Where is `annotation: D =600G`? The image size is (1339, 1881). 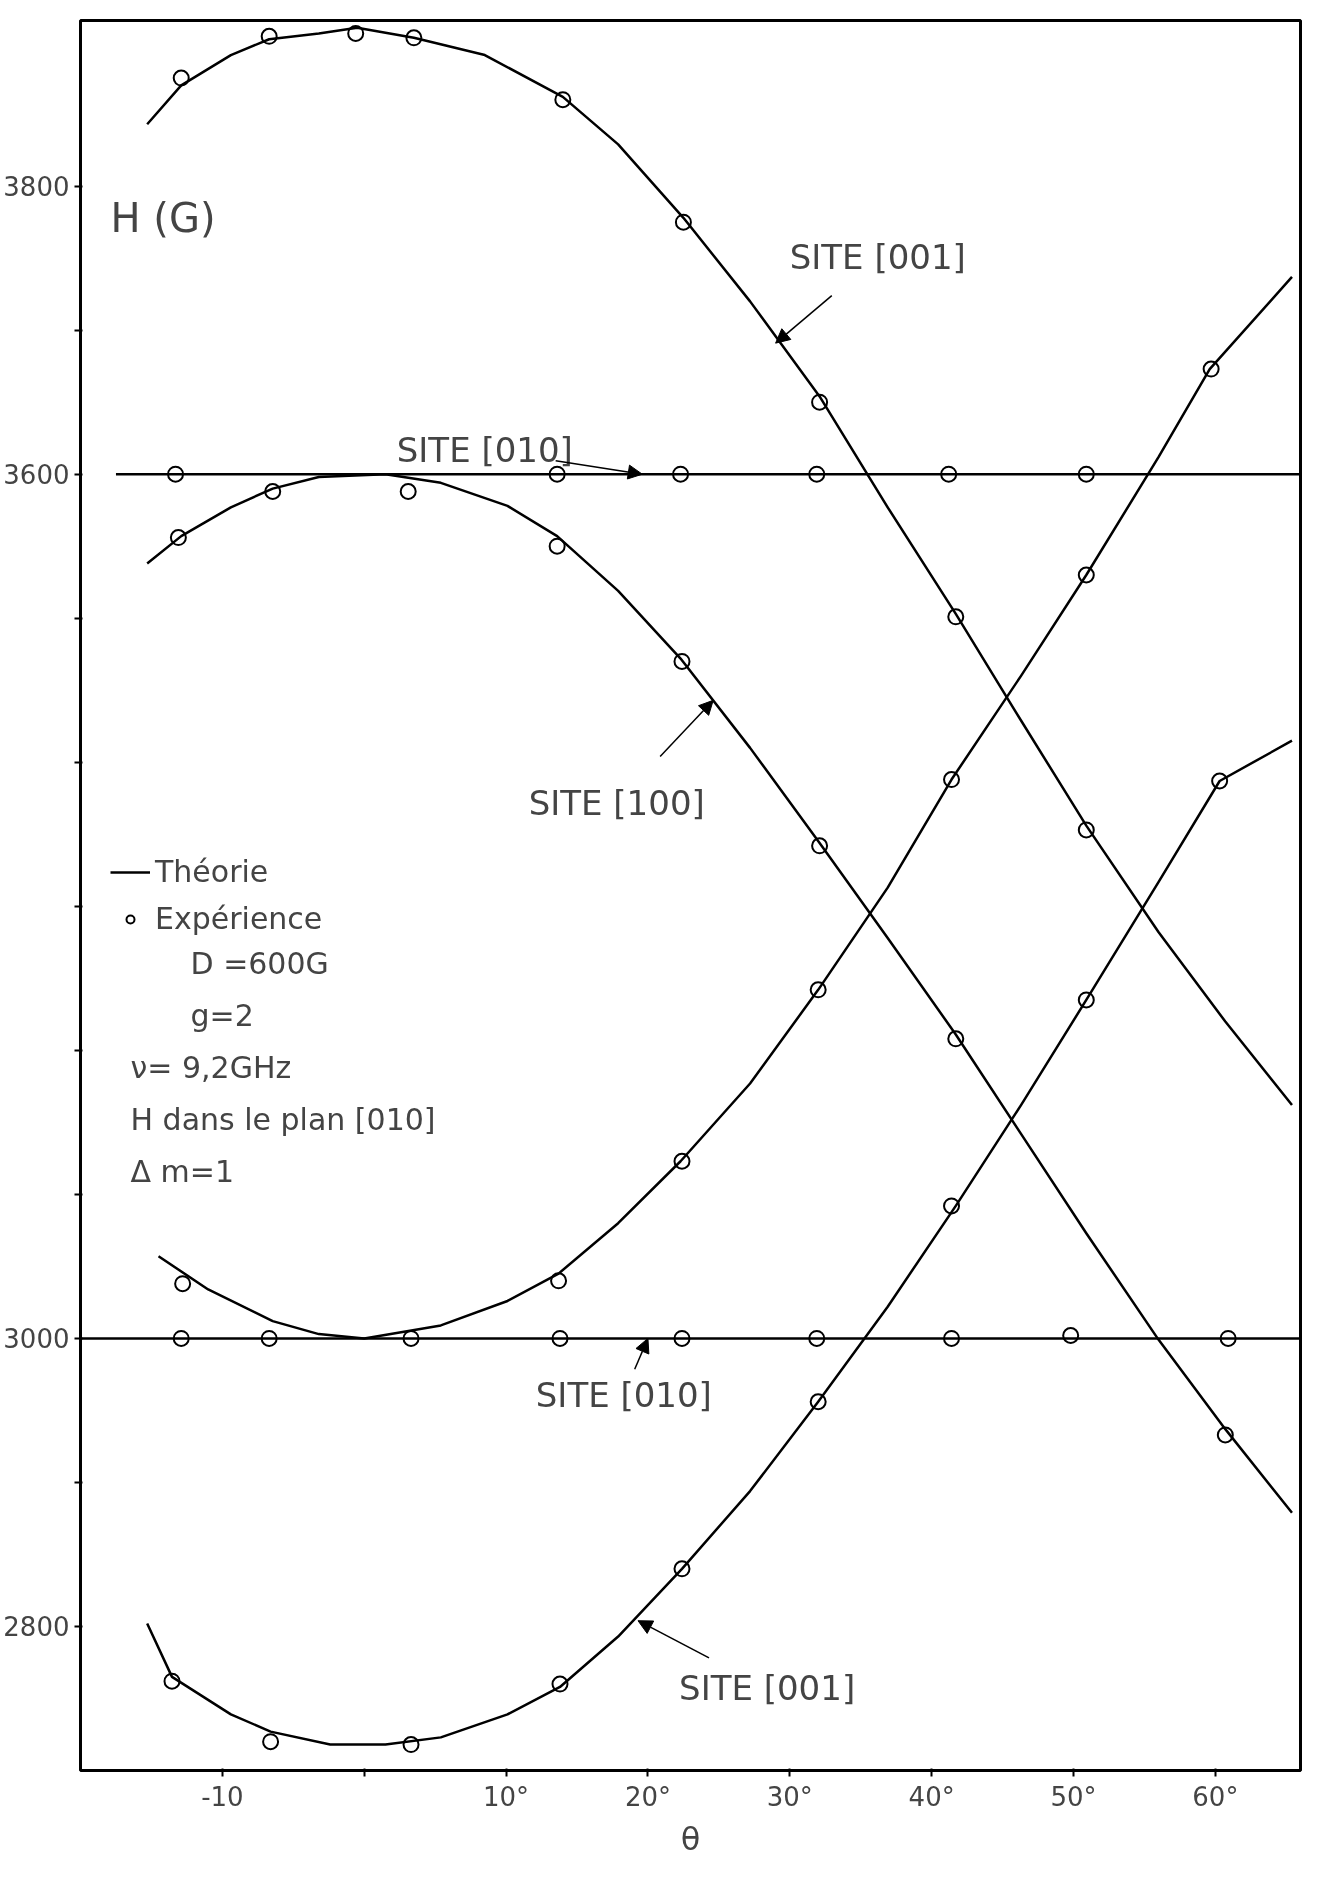
annotation: D =600G is located at coordinates (259, 963).